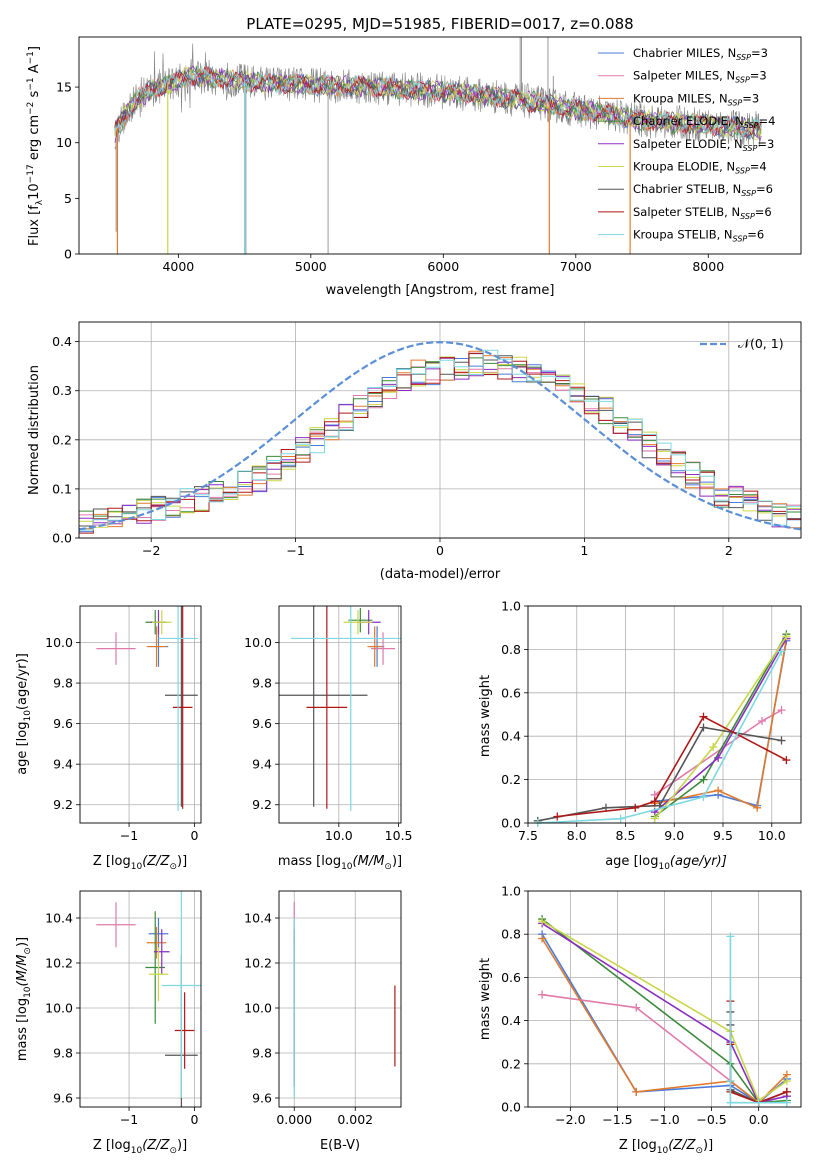 The width and height of the screenshot is (819, 1170). I want to click on spectrum-y-label-part: ], so click(34, 48).